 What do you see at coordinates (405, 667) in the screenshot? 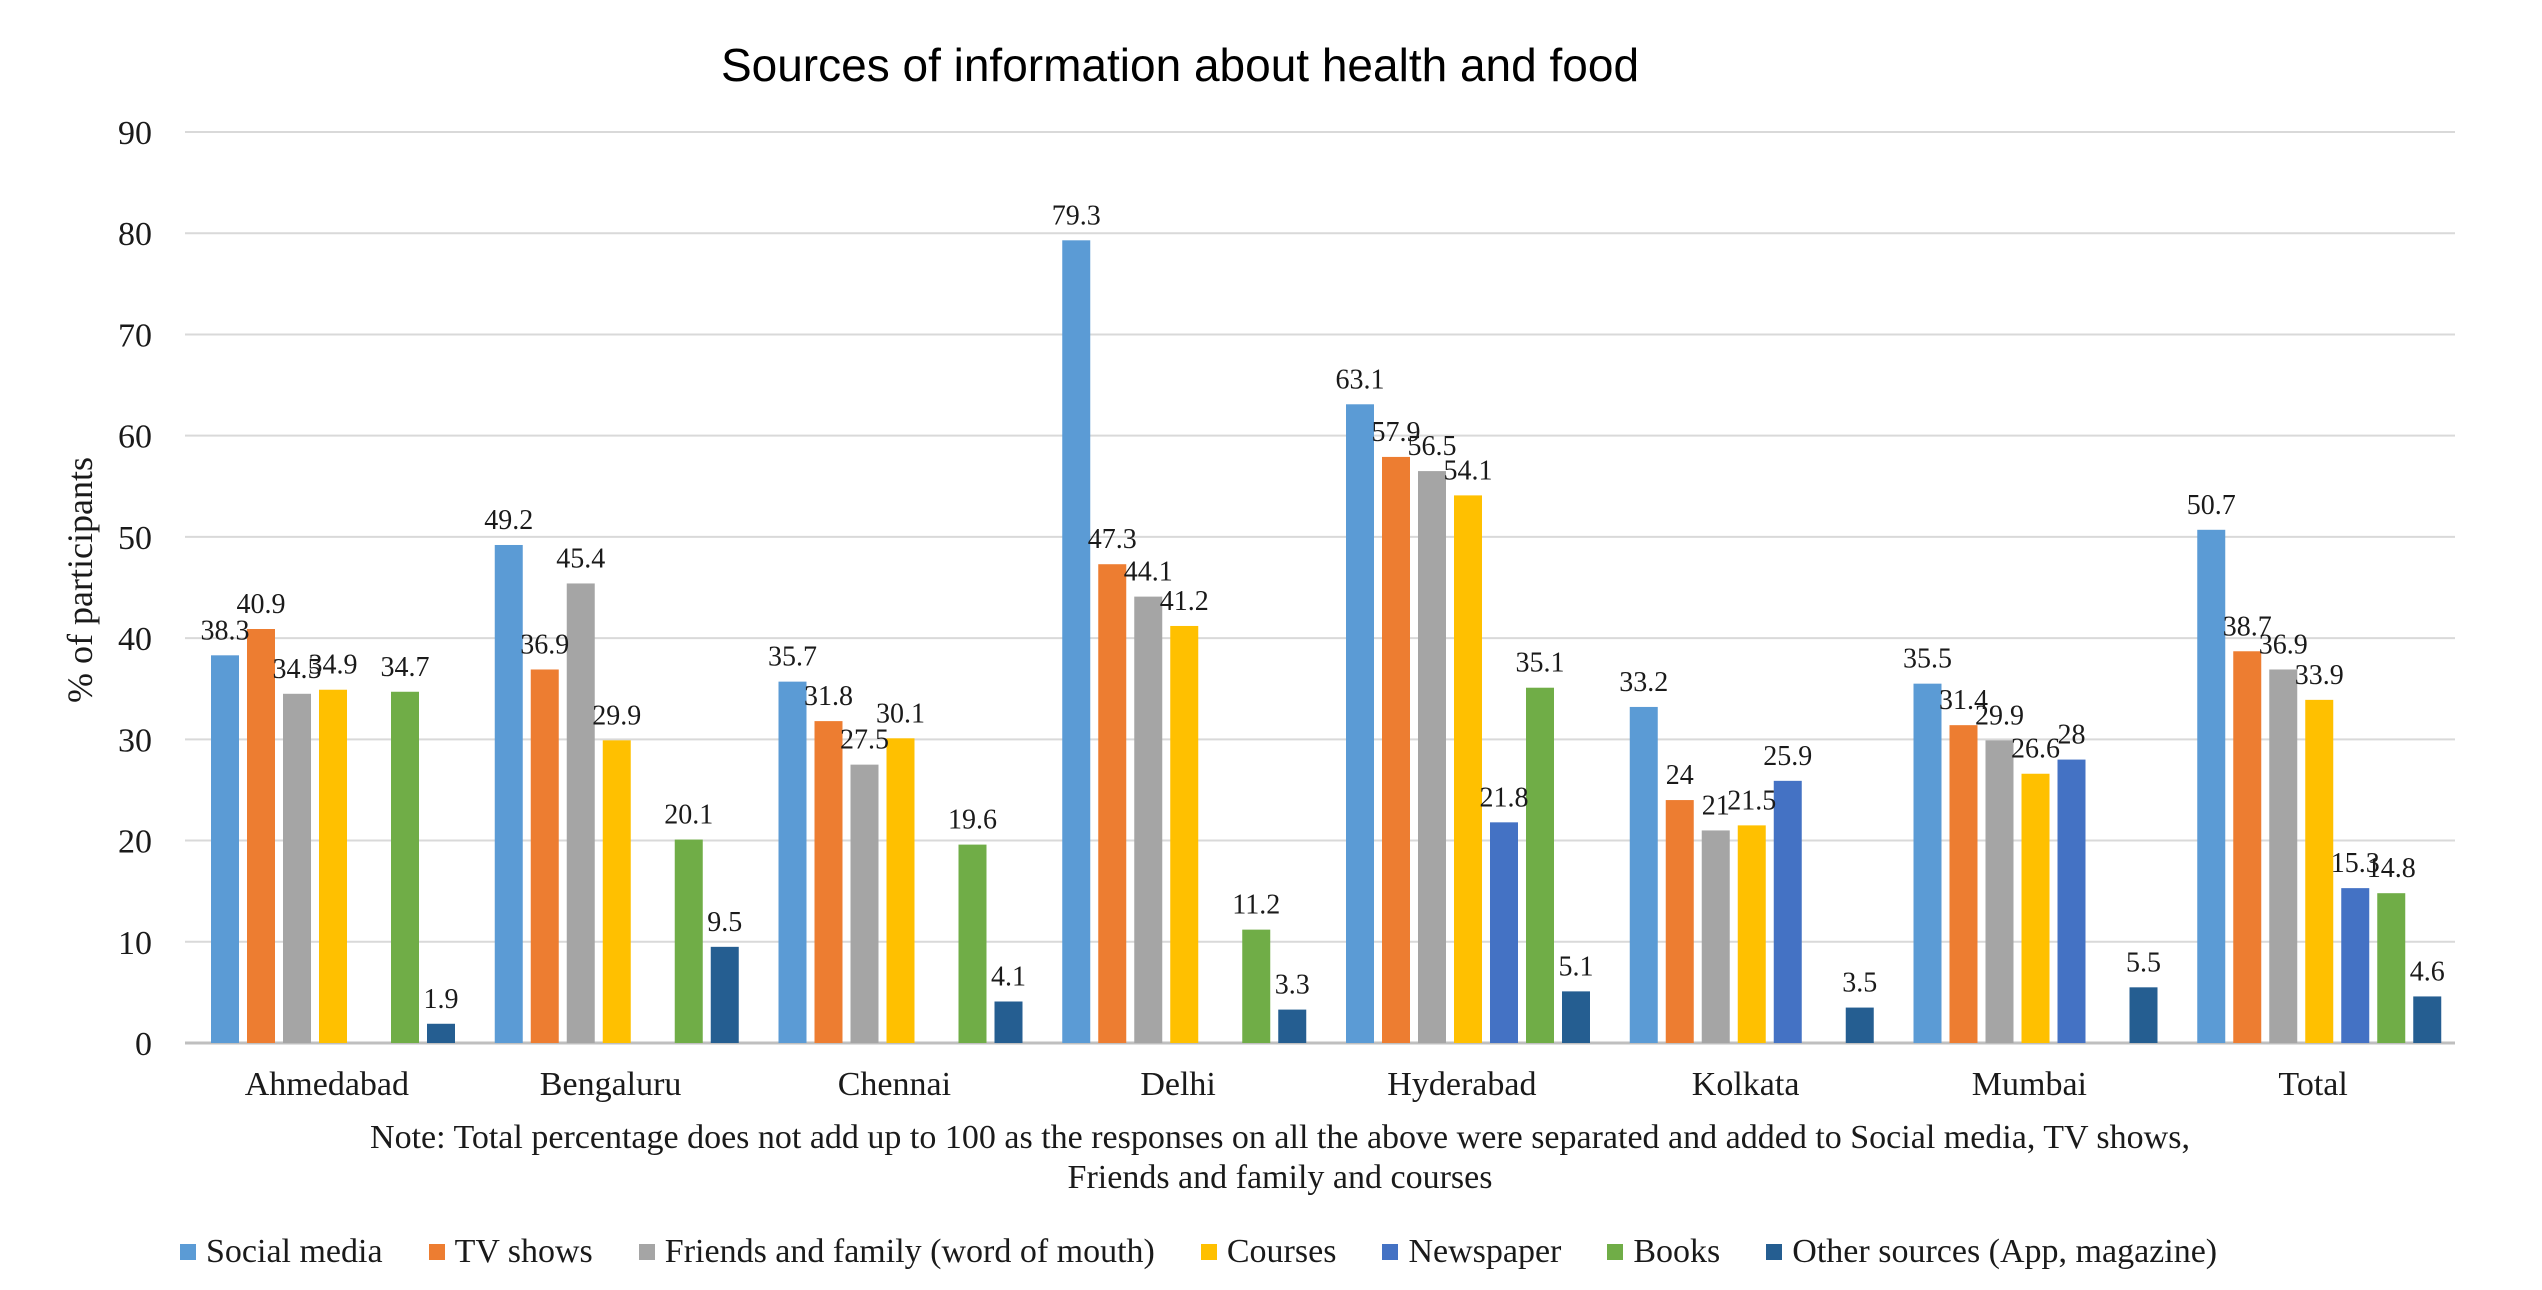
I see `data-label: 34.7` at bounding box center [405, 667].